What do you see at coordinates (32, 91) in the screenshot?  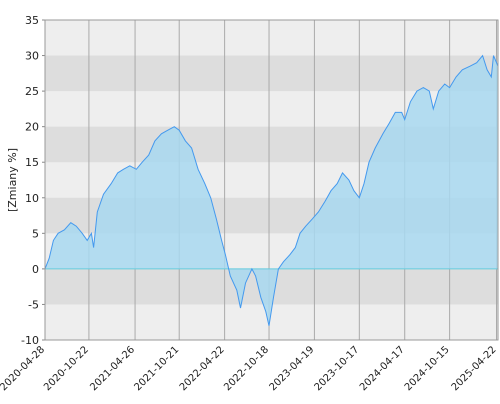 I see `y-tick-label: 25` at bounding box center [32, 91].